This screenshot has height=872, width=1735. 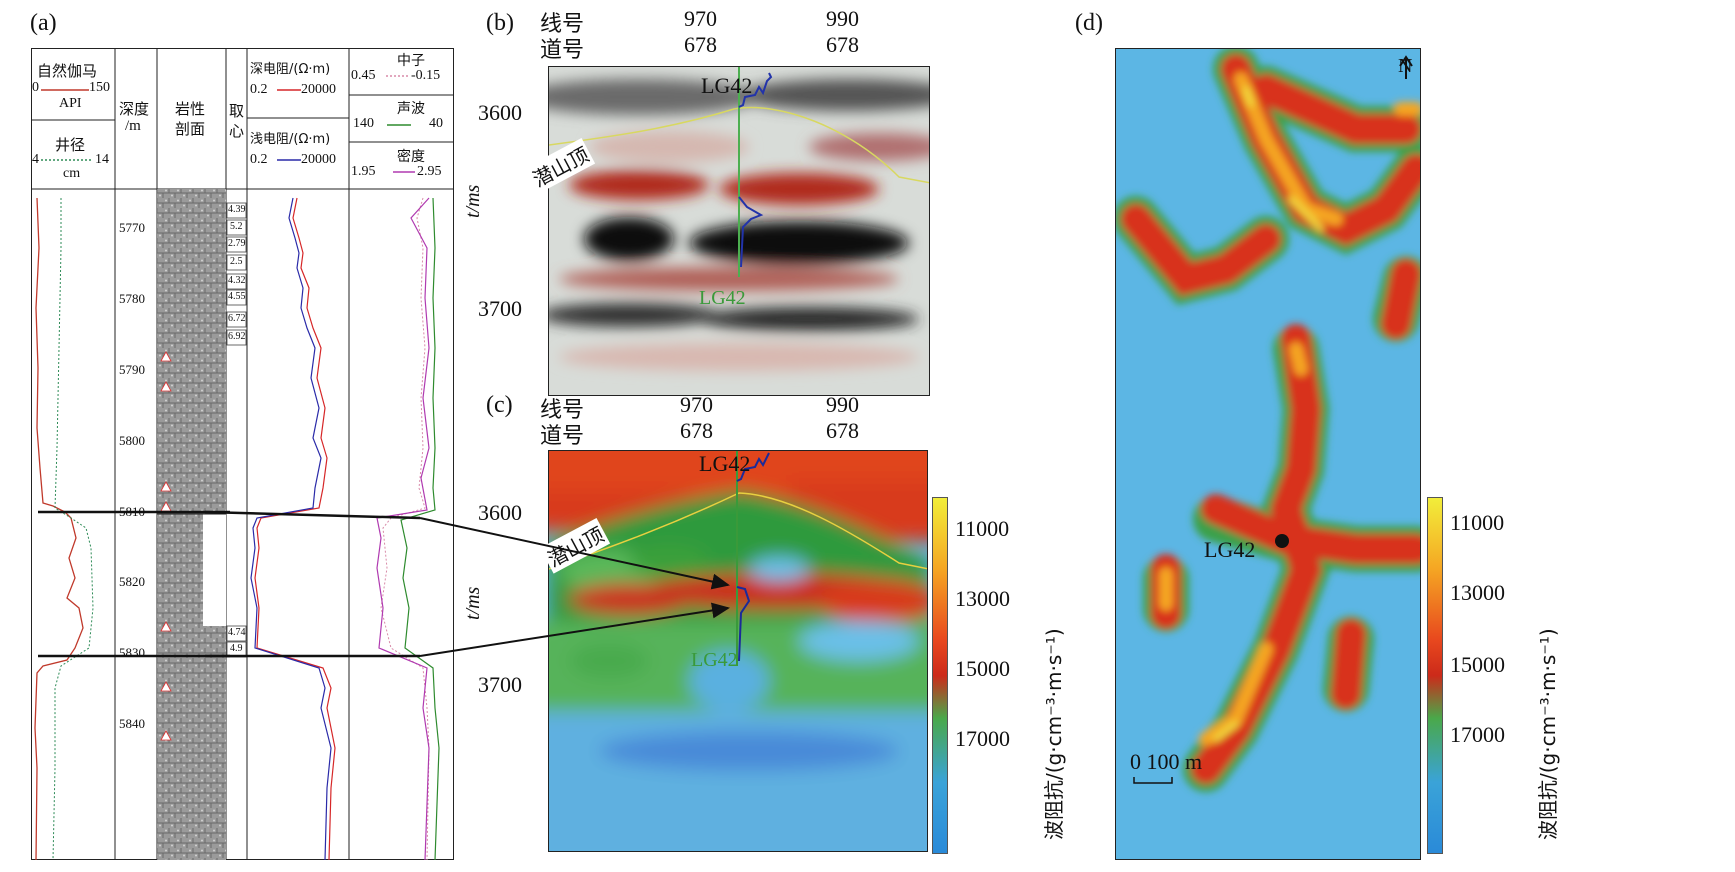 I want to click on panel-a-label: (a), so click(x=43, y=23).